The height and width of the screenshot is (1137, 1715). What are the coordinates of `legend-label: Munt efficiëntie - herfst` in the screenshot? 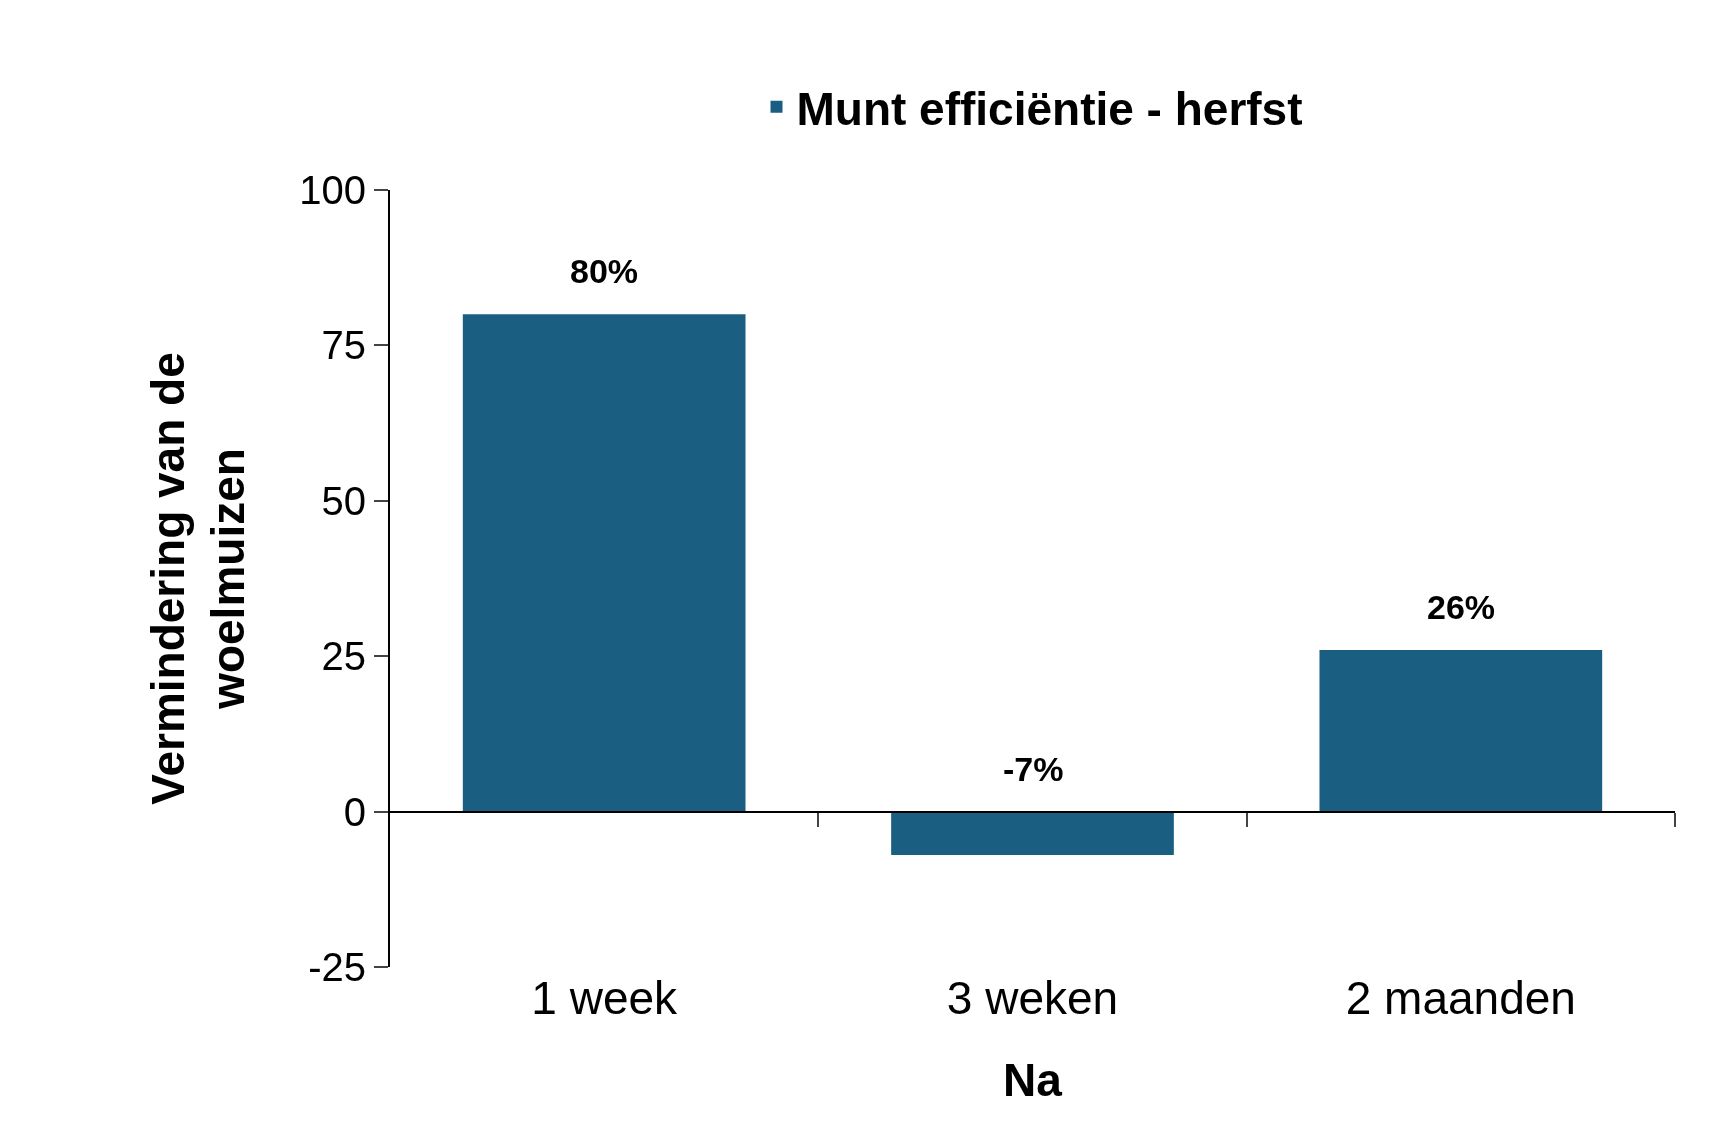 It's located at (1049, 108).